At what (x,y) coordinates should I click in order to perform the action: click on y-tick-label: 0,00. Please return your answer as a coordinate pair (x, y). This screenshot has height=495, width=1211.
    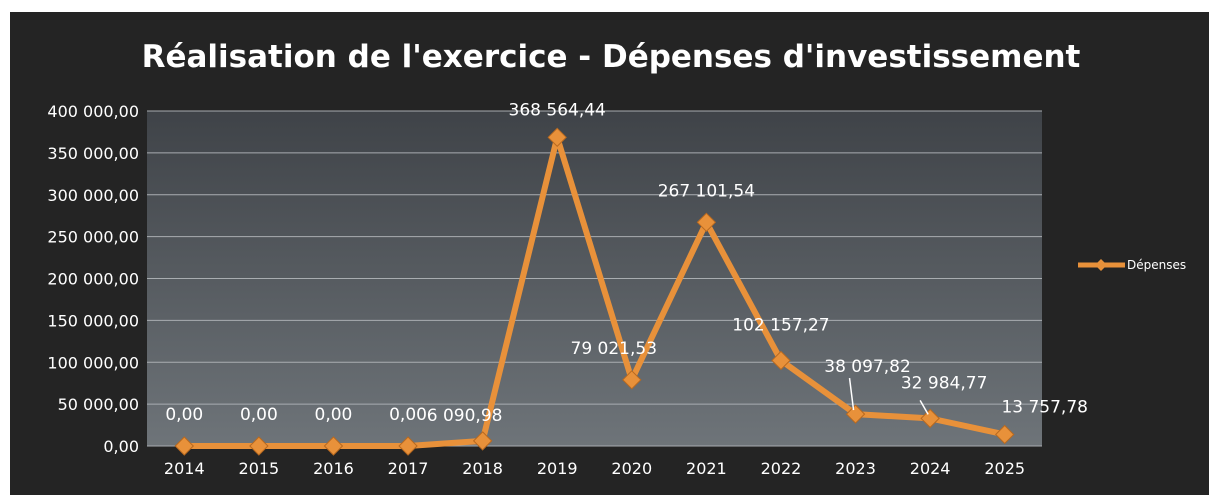
    Looking at the image, I should click on (121, 446).